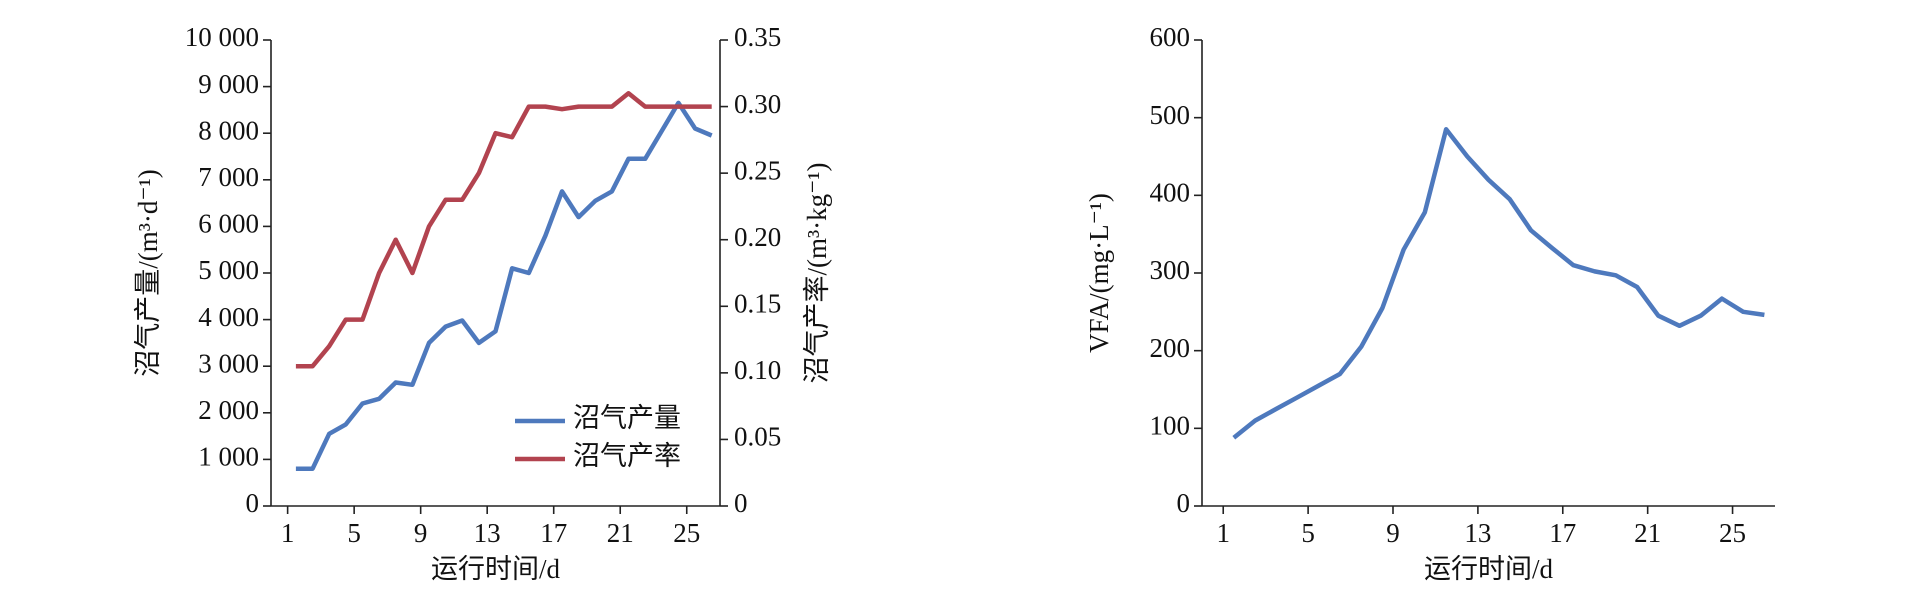 This screenshot has width=1914, height=615. I want to click on y-axis-label: 沼气产量/(m³·d⁻¹), so click(148, 272).